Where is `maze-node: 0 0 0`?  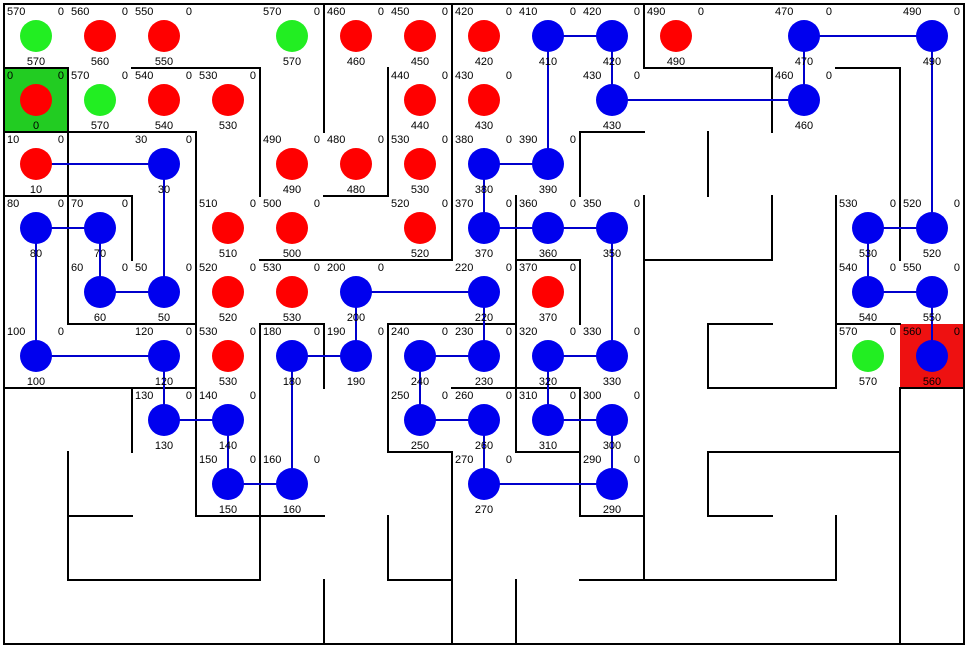 maze-node: 0 0 0 is located at coordinates (35, 101).